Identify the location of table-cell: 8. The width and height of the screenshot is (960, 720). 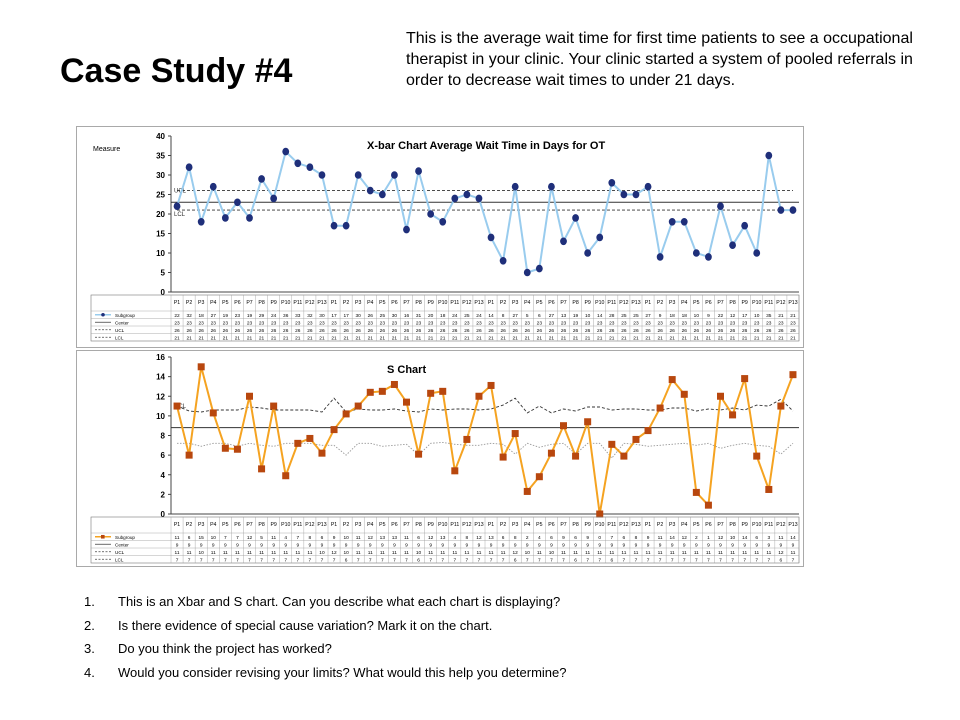
(467, 538).